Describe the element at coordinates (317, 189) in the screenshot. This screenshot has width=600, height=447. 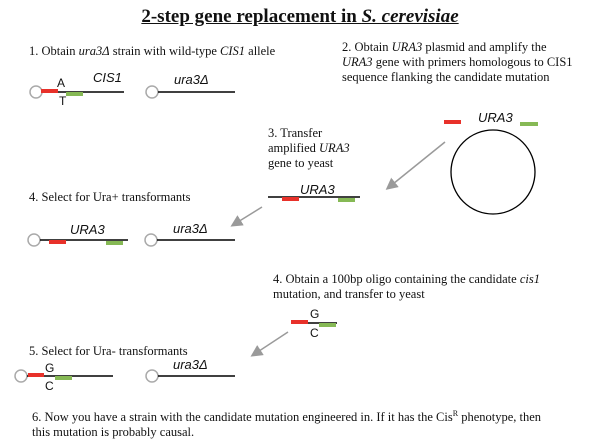
I see `label-fragment-ura3: URA3` at that location.